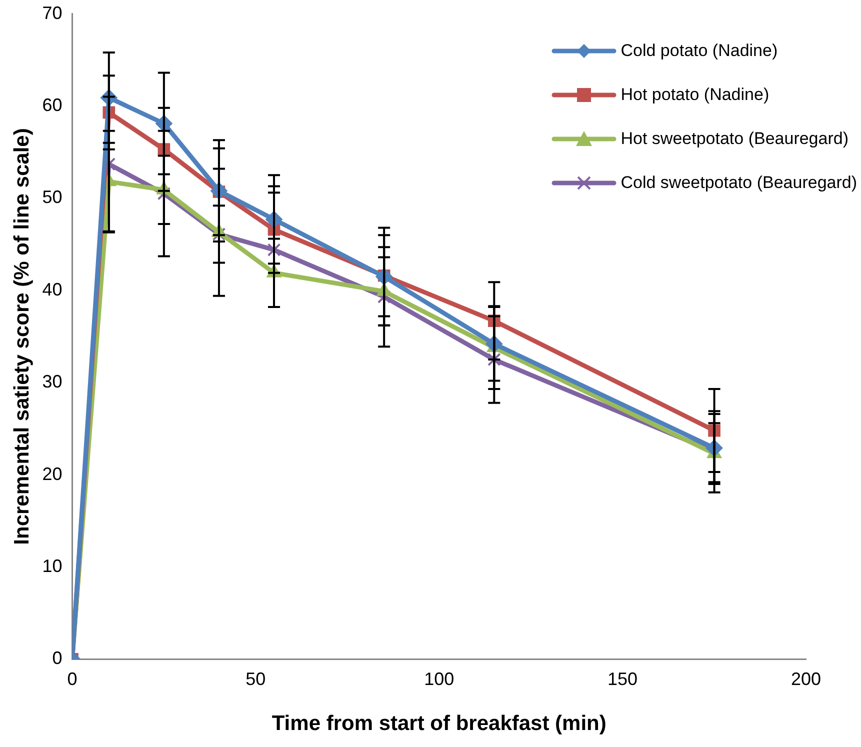  I want to click on y-tick-label: 60, so click(52, 104).